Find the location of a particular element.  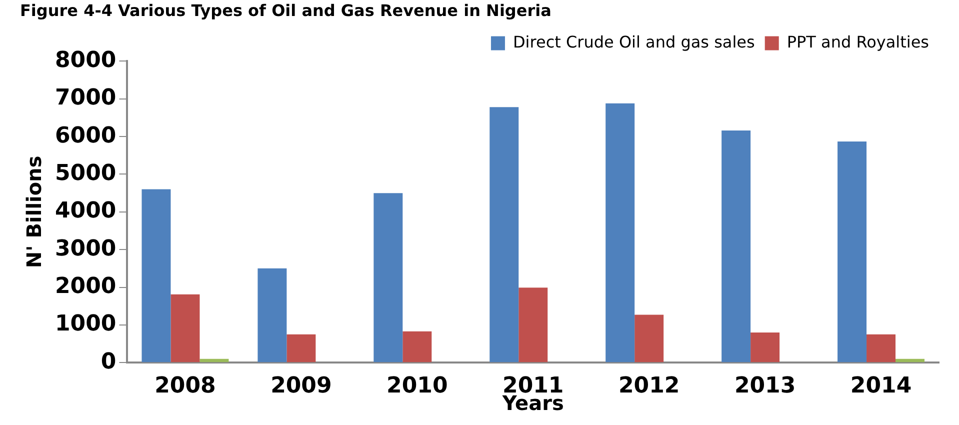

x-tick-label: 2012 is located at coordinates (649, 386).